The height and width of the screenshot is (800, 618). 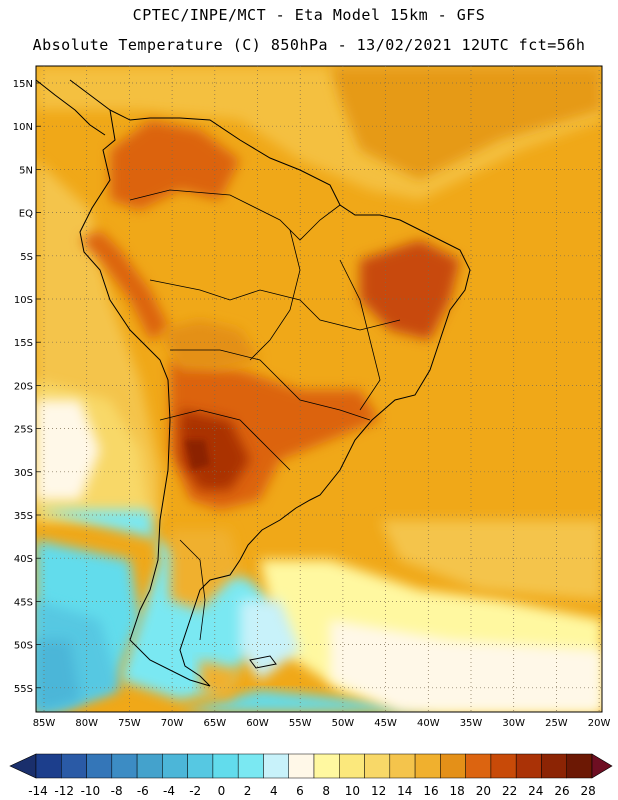 What do you see at coordinates (220, 680) in the screenshot?
I see `field-tierra` at bounding box center [220, 680].